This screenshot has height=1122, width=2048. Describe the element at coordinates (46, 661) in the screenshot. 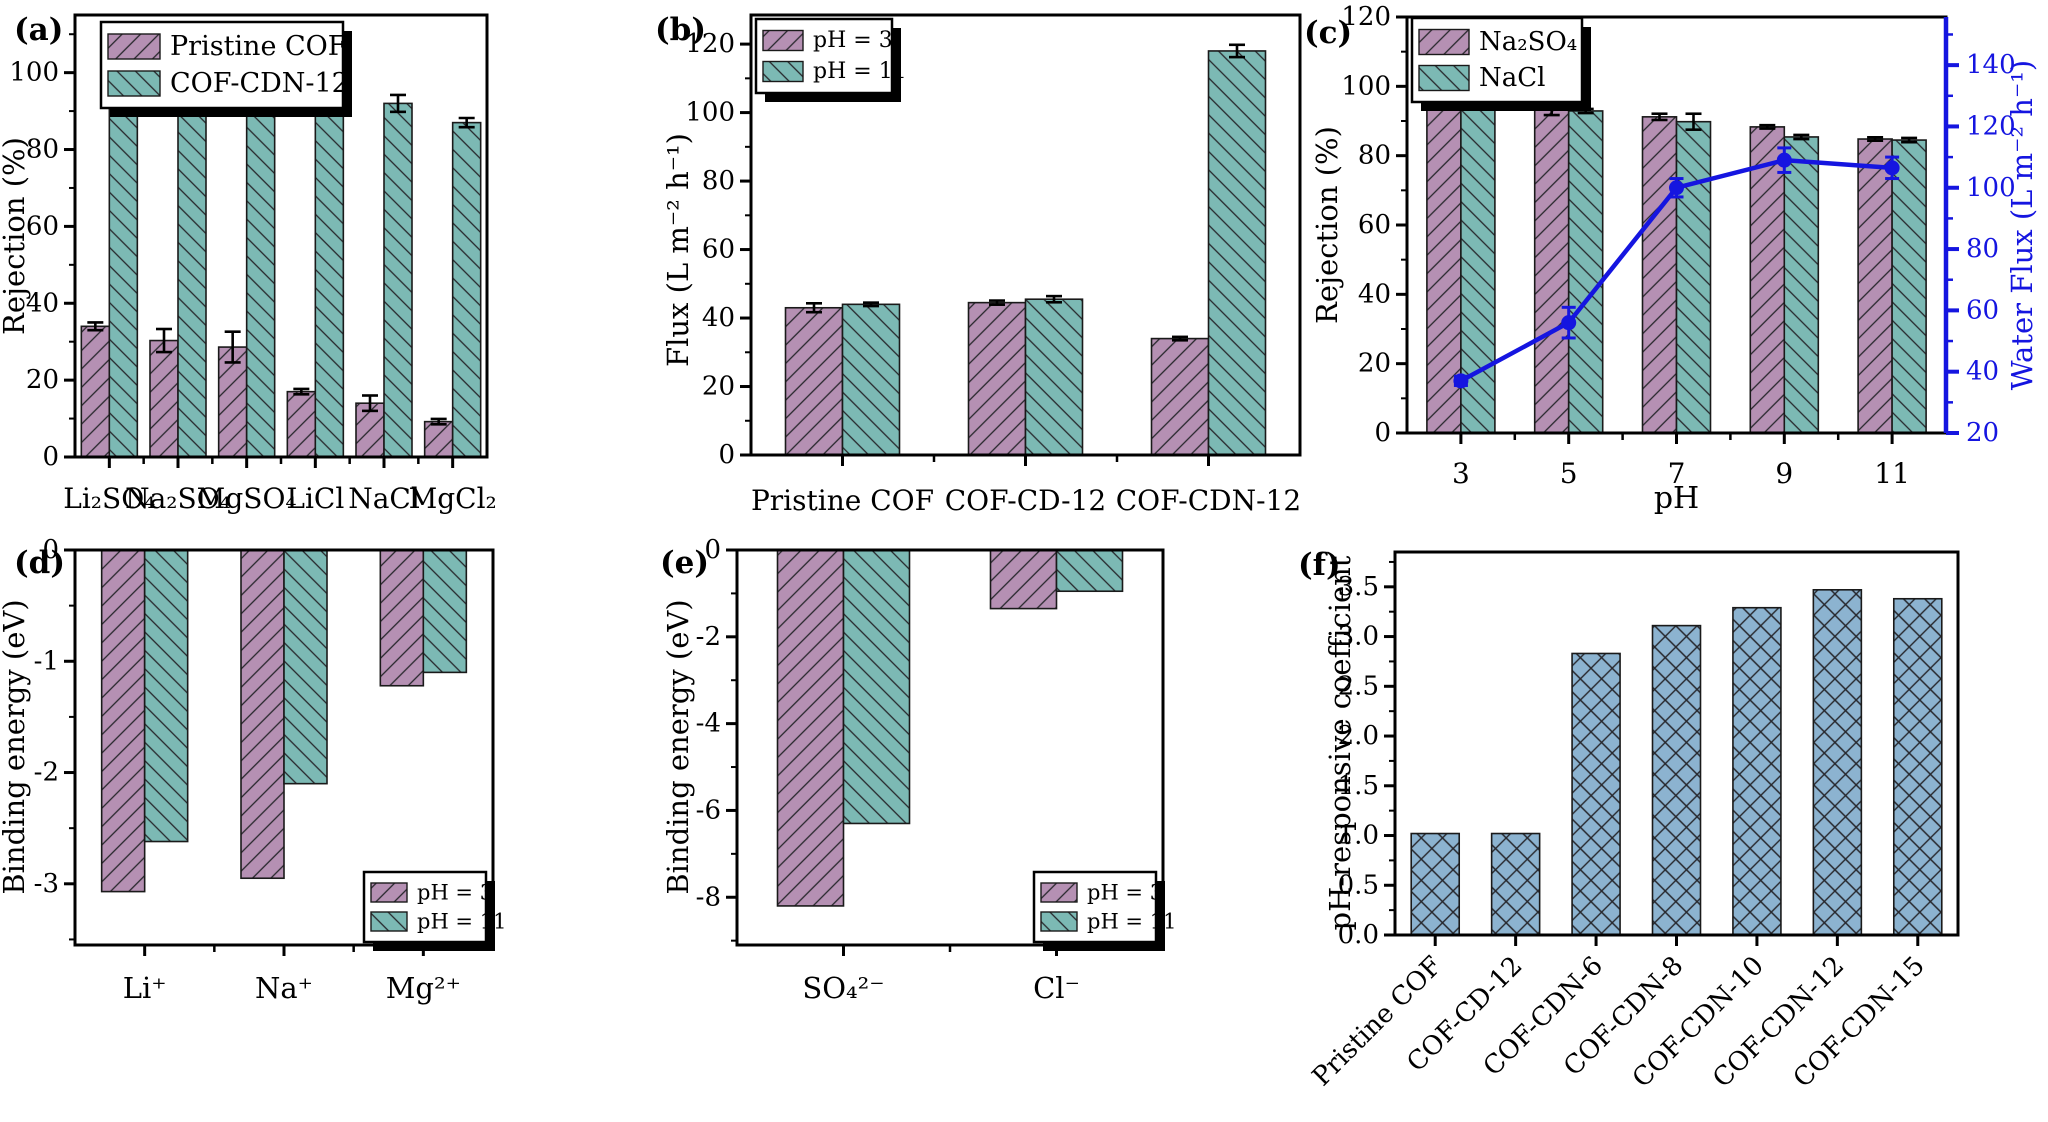

I see `y-tick-label: -1` at that location.